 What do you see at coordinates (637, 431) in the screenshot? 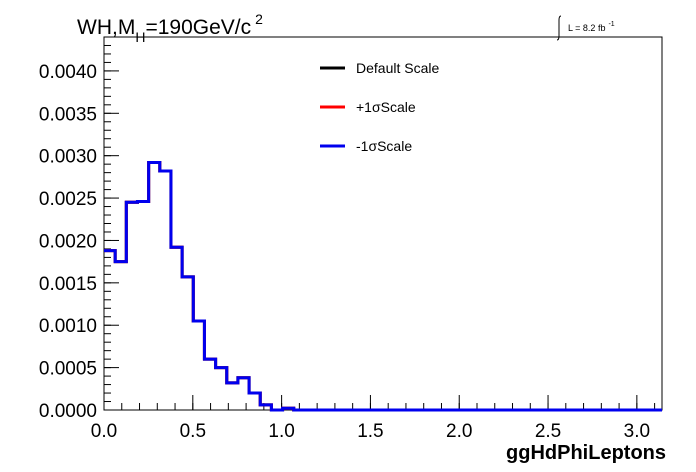
I see `x-tick-label: 3.0` at bounding box center [637, 431].